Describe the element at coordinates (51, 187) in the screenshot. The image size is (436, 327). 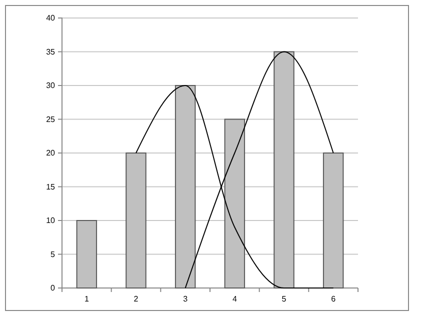
I see `y-tick-label: 15` at that location.